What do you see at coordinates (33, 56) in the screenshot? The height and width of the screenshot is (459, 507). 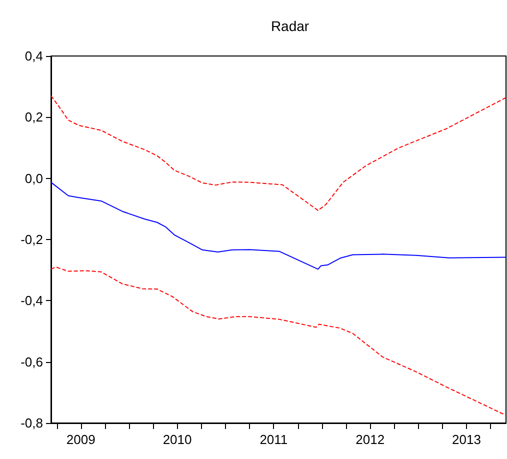 I see `y-tick-label: 0,4` at bounding box center [33, 56].